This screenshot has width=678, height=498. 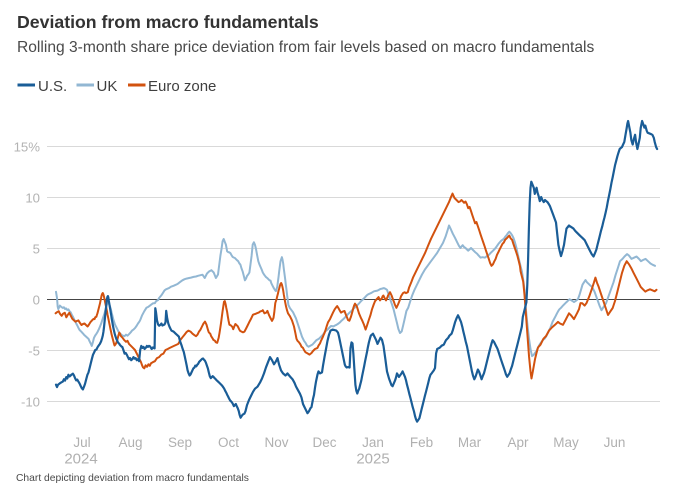 I want to click on svg-text: Feb, so click(x=421, y=442).